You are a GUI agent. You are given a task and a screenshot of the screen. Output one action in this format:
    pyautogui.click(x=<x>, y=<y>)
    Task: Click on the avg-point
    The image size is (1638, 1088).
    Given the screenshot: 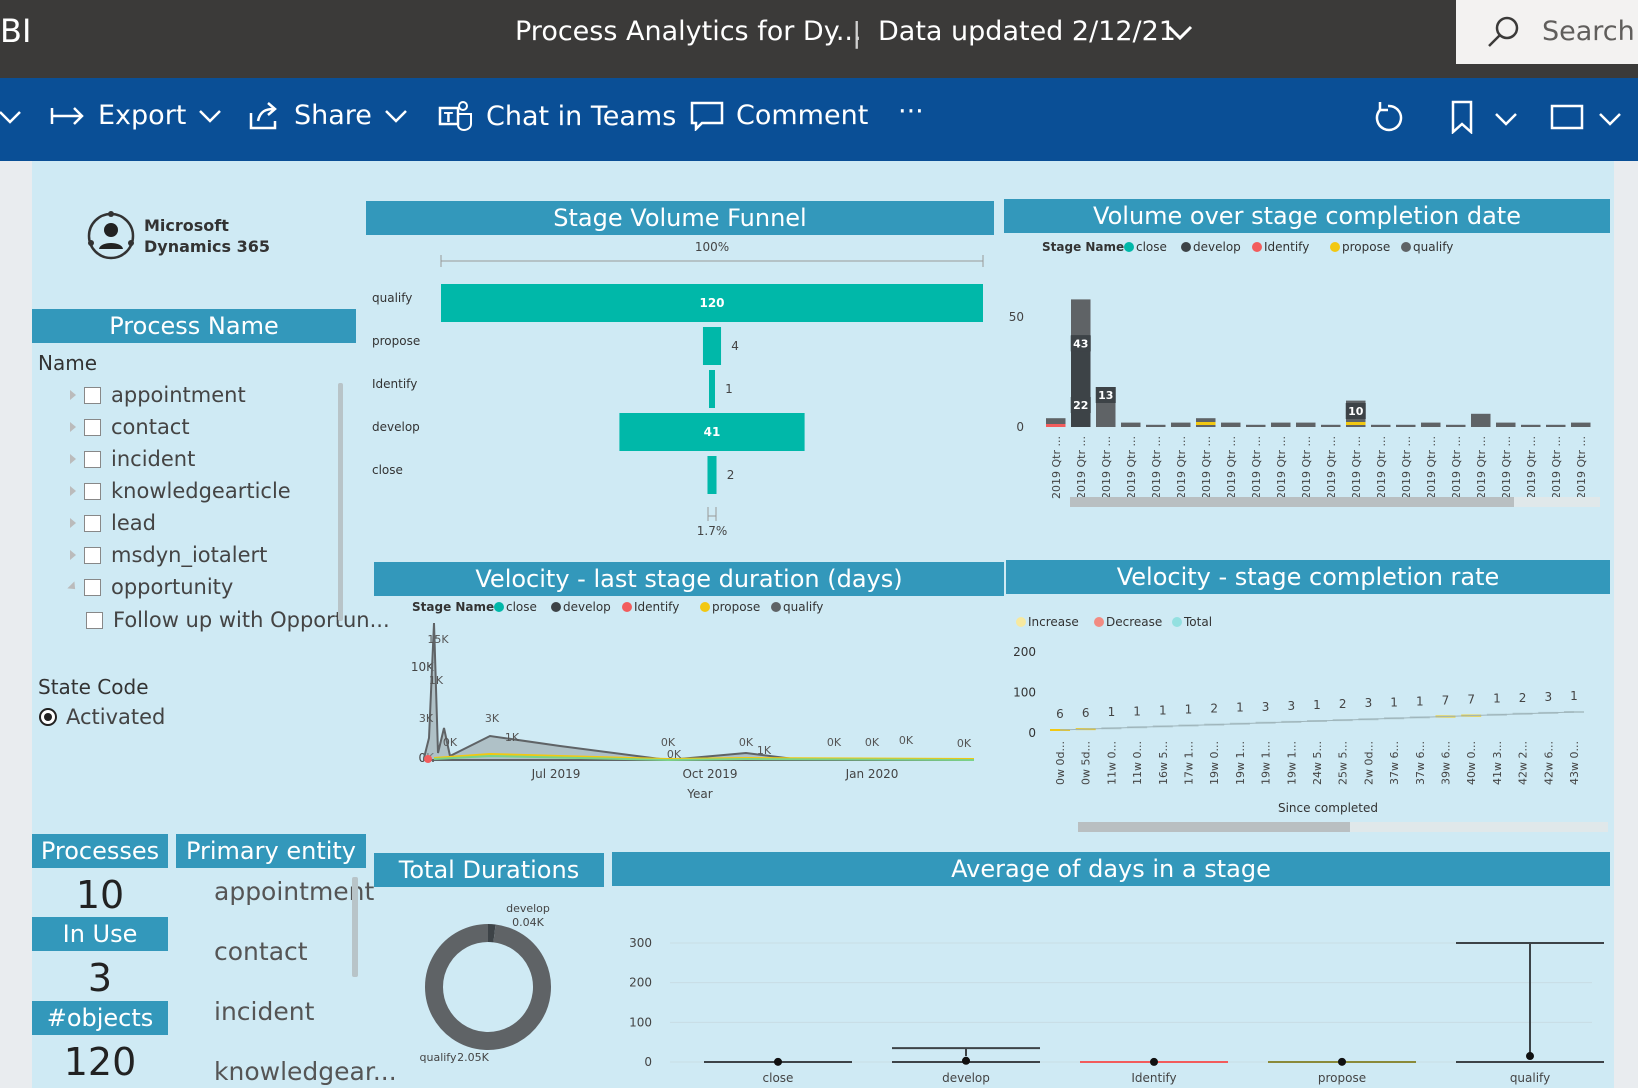 What is the action you would take?
    pyautogui.click(x=1530, y=1056)
    